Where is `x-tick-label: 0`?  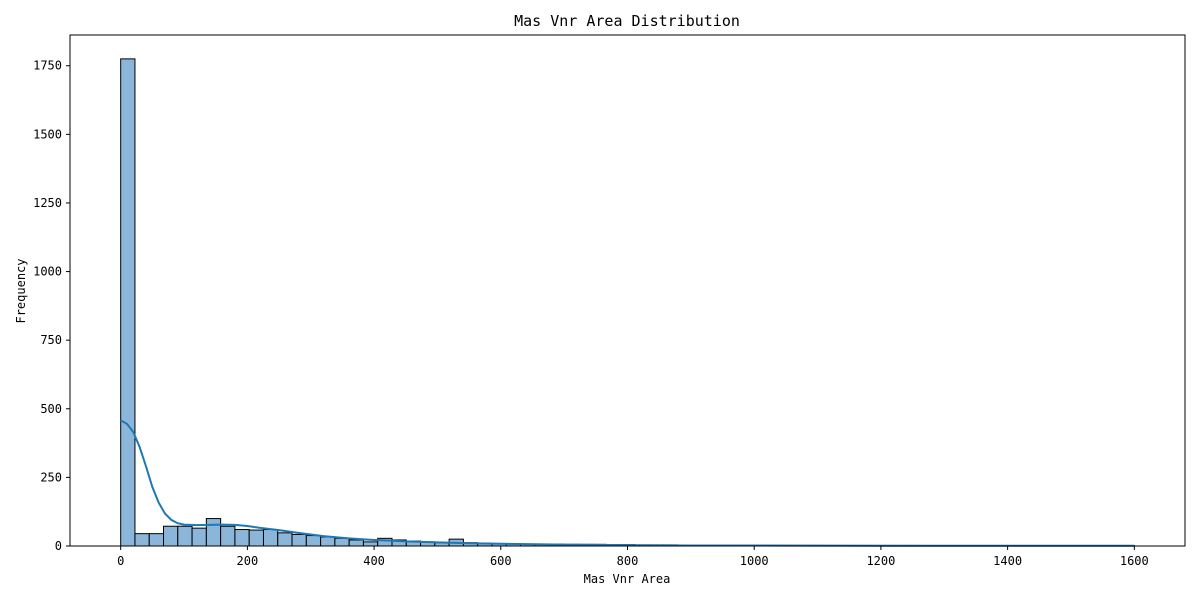
x-tick-label: 0 is located at coordinates (120, 561).